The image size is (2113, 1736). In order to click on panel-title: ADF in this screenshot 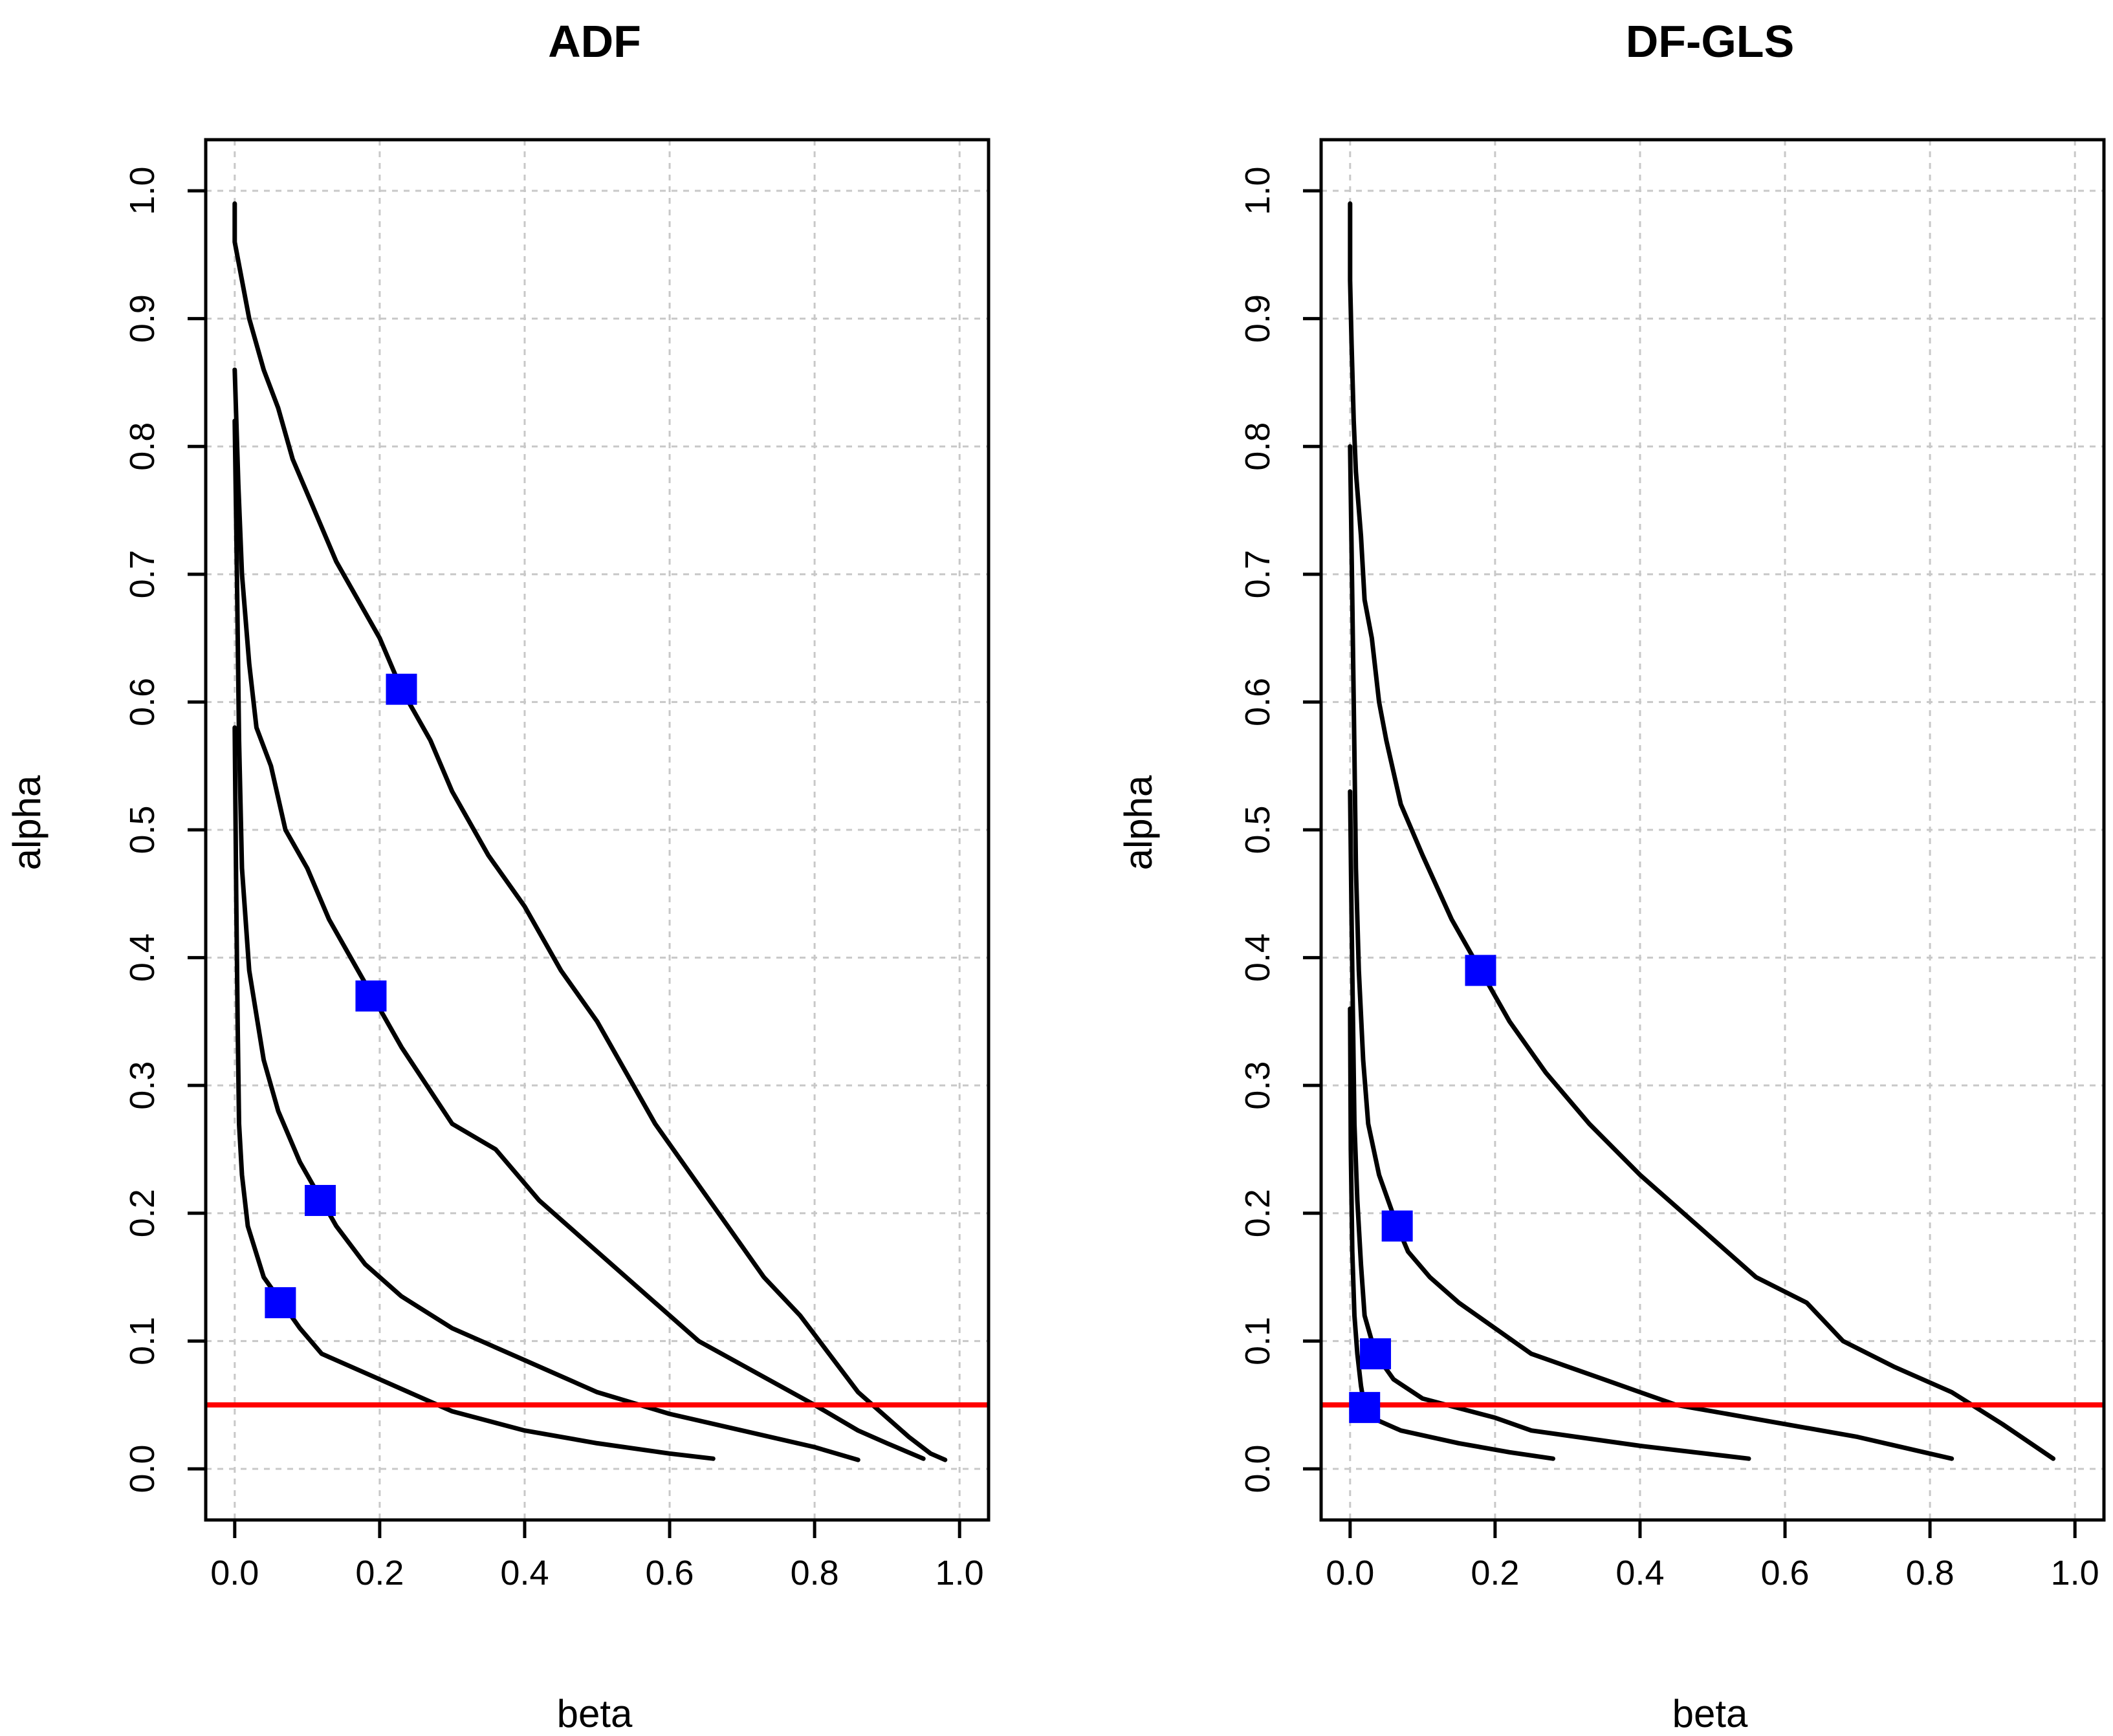, I will do `click(594, 41)`.